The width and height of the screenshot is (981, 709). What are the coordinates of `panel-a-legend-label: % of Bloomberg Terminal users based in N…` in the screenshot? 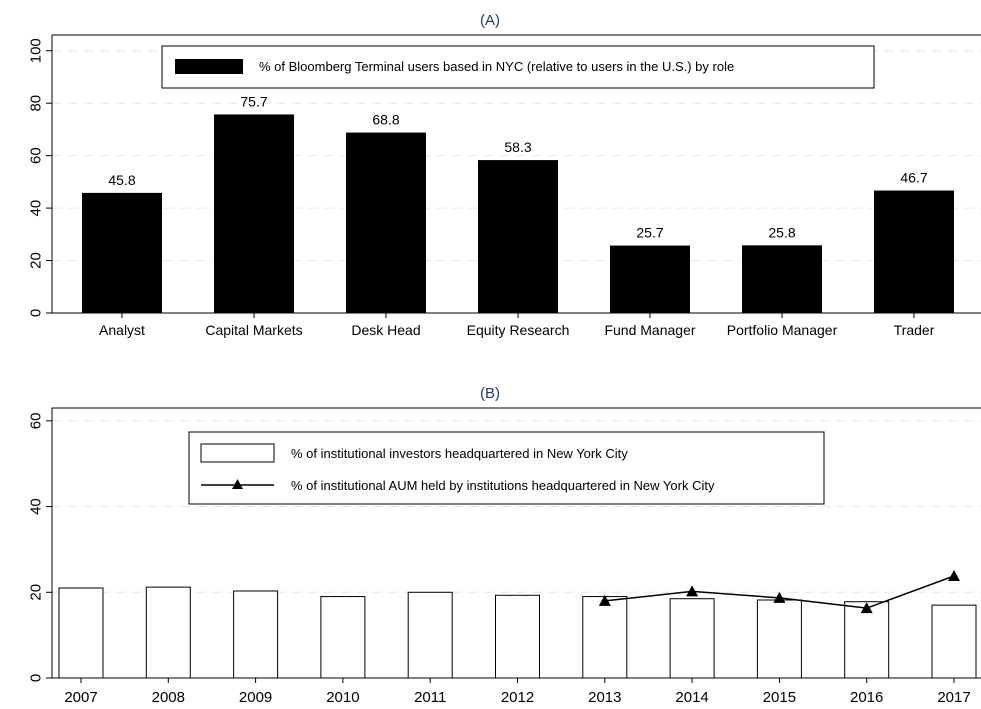 It's located at (496, 66).